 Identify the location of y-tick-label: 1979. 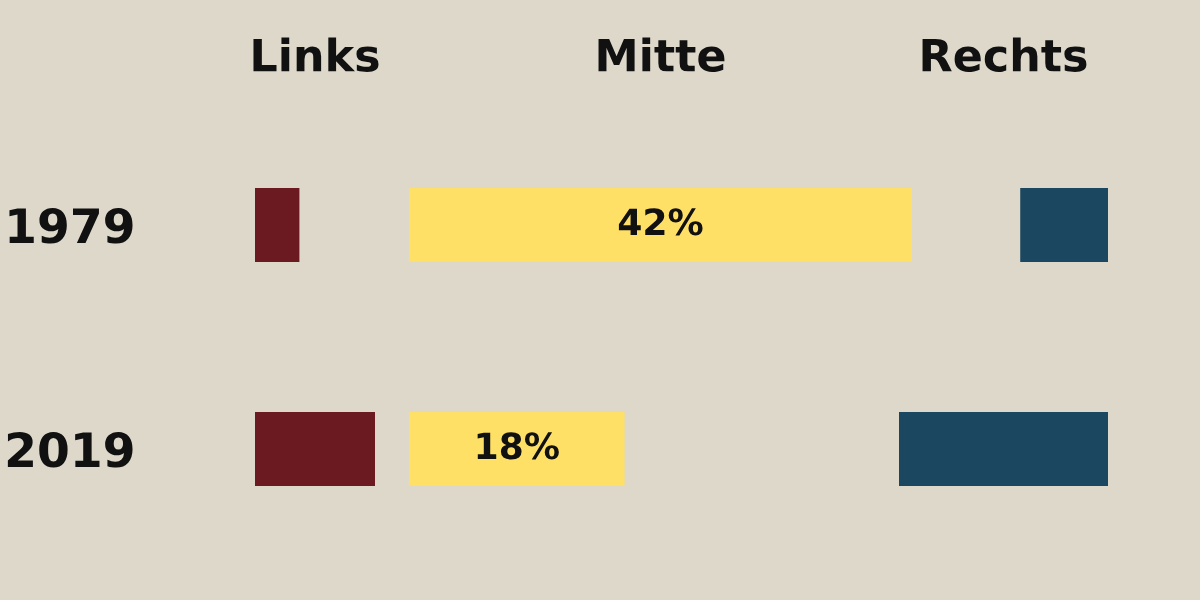
(71, 225).